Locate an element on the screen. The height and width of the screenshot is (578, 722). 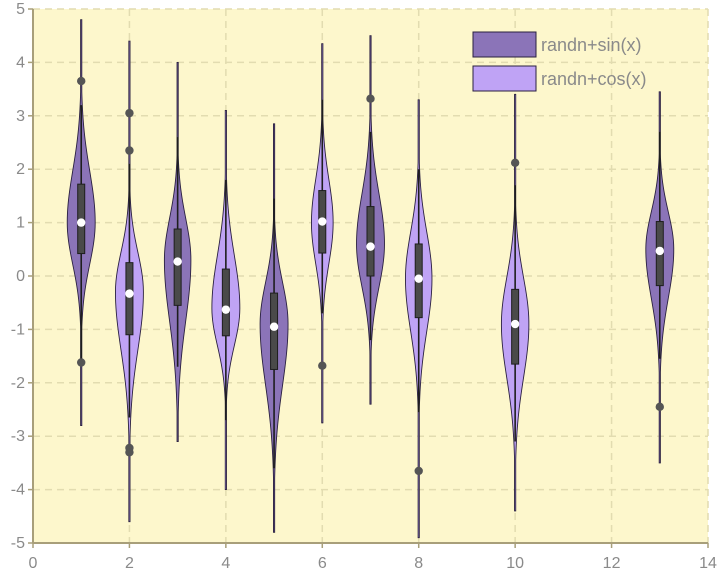
x-tick-label: 0 is located at coordinates (33, 563).